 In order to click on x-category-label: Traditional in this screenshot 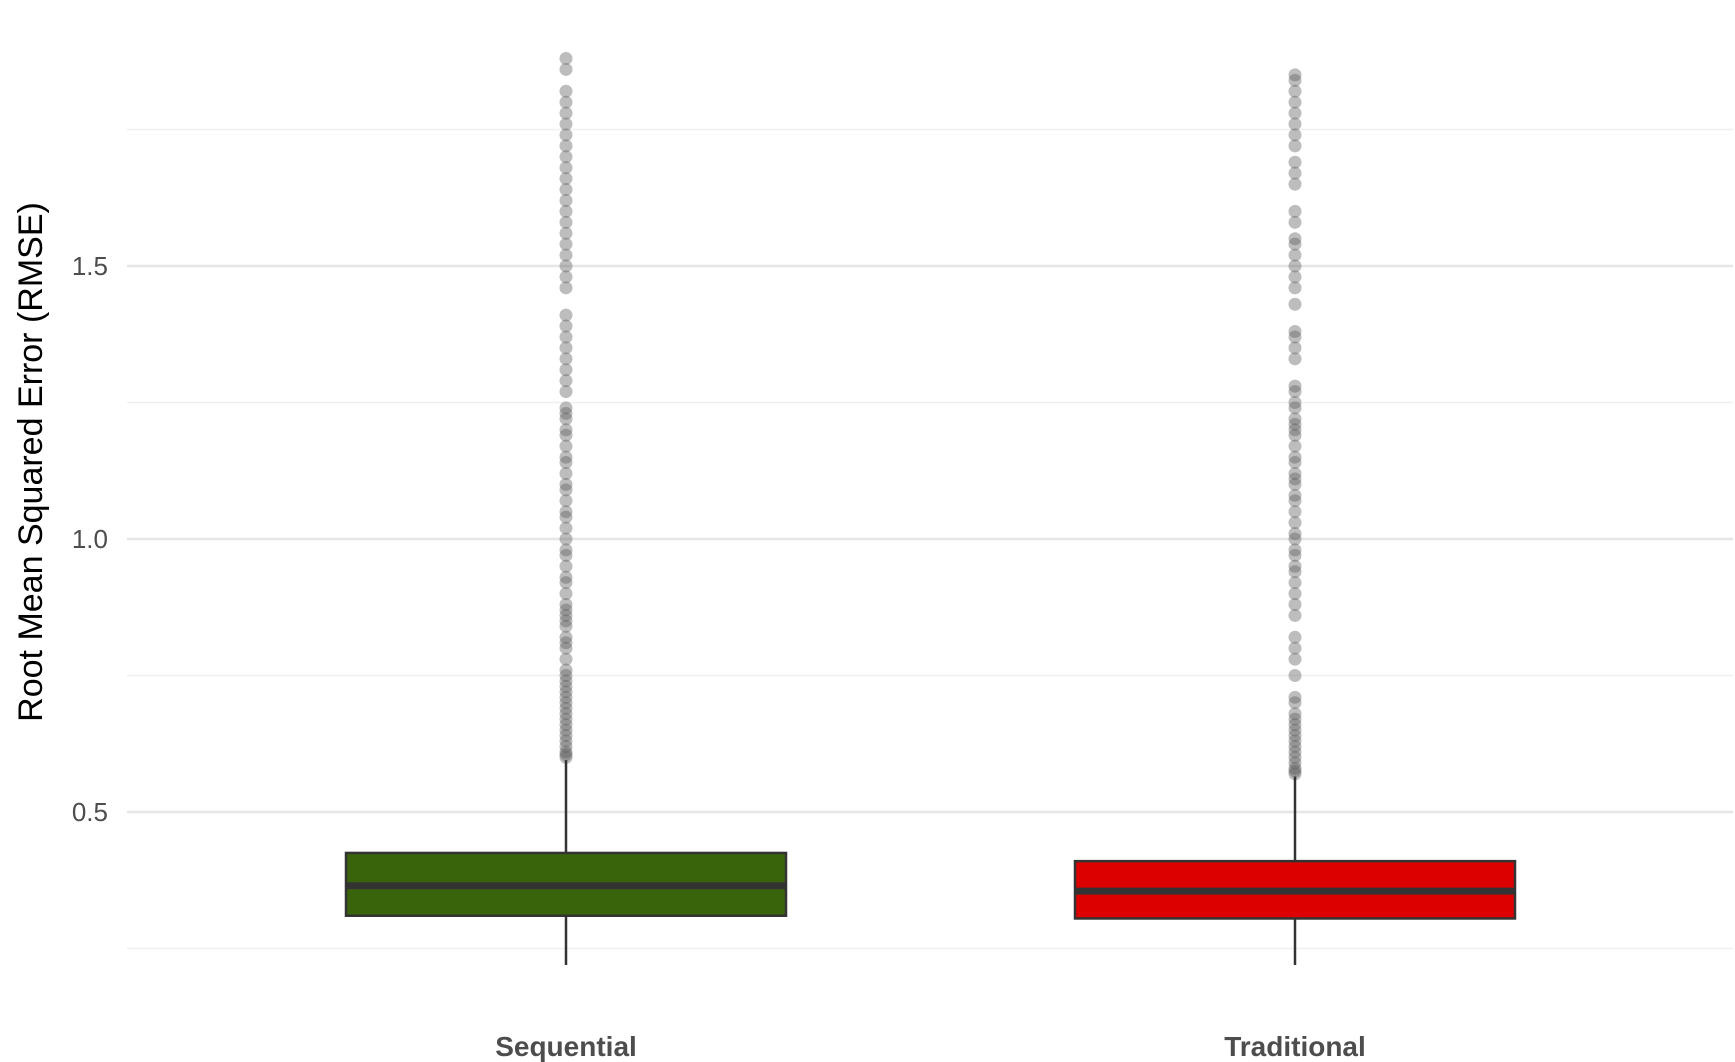, I will do `click(1295, 1046)`.